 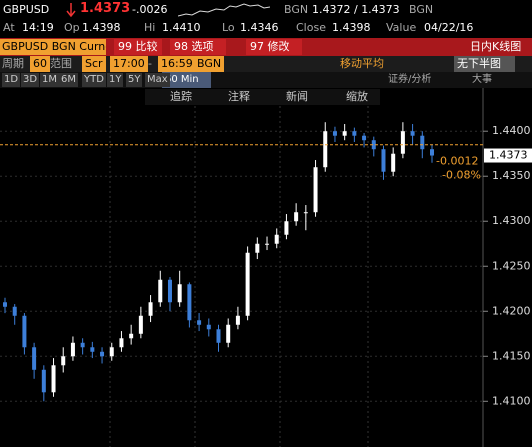 What do you see at coordinates (138, 47) in the screenshot?
I see `compare-button: 99 比较` at bounding box center [138, 47].